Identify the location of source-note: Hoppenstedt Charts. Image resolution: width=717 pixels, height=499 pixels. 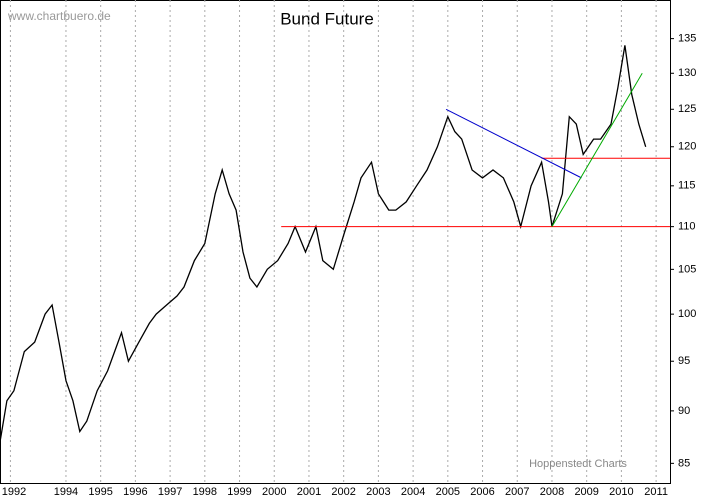
(578, 464).